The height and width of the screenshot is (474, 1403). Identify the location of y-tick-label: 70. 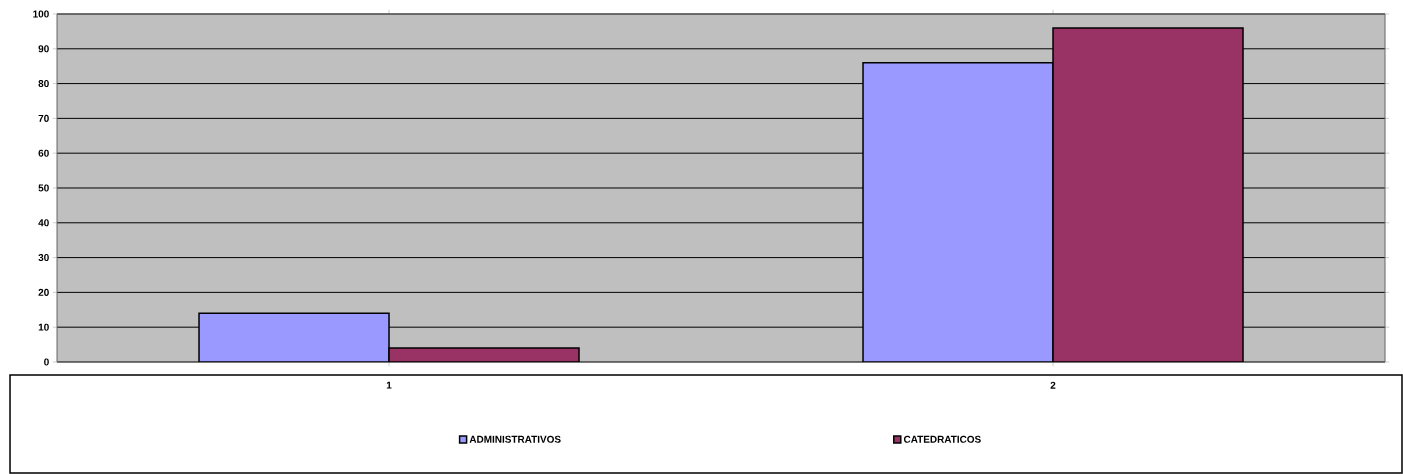
(43, 118).